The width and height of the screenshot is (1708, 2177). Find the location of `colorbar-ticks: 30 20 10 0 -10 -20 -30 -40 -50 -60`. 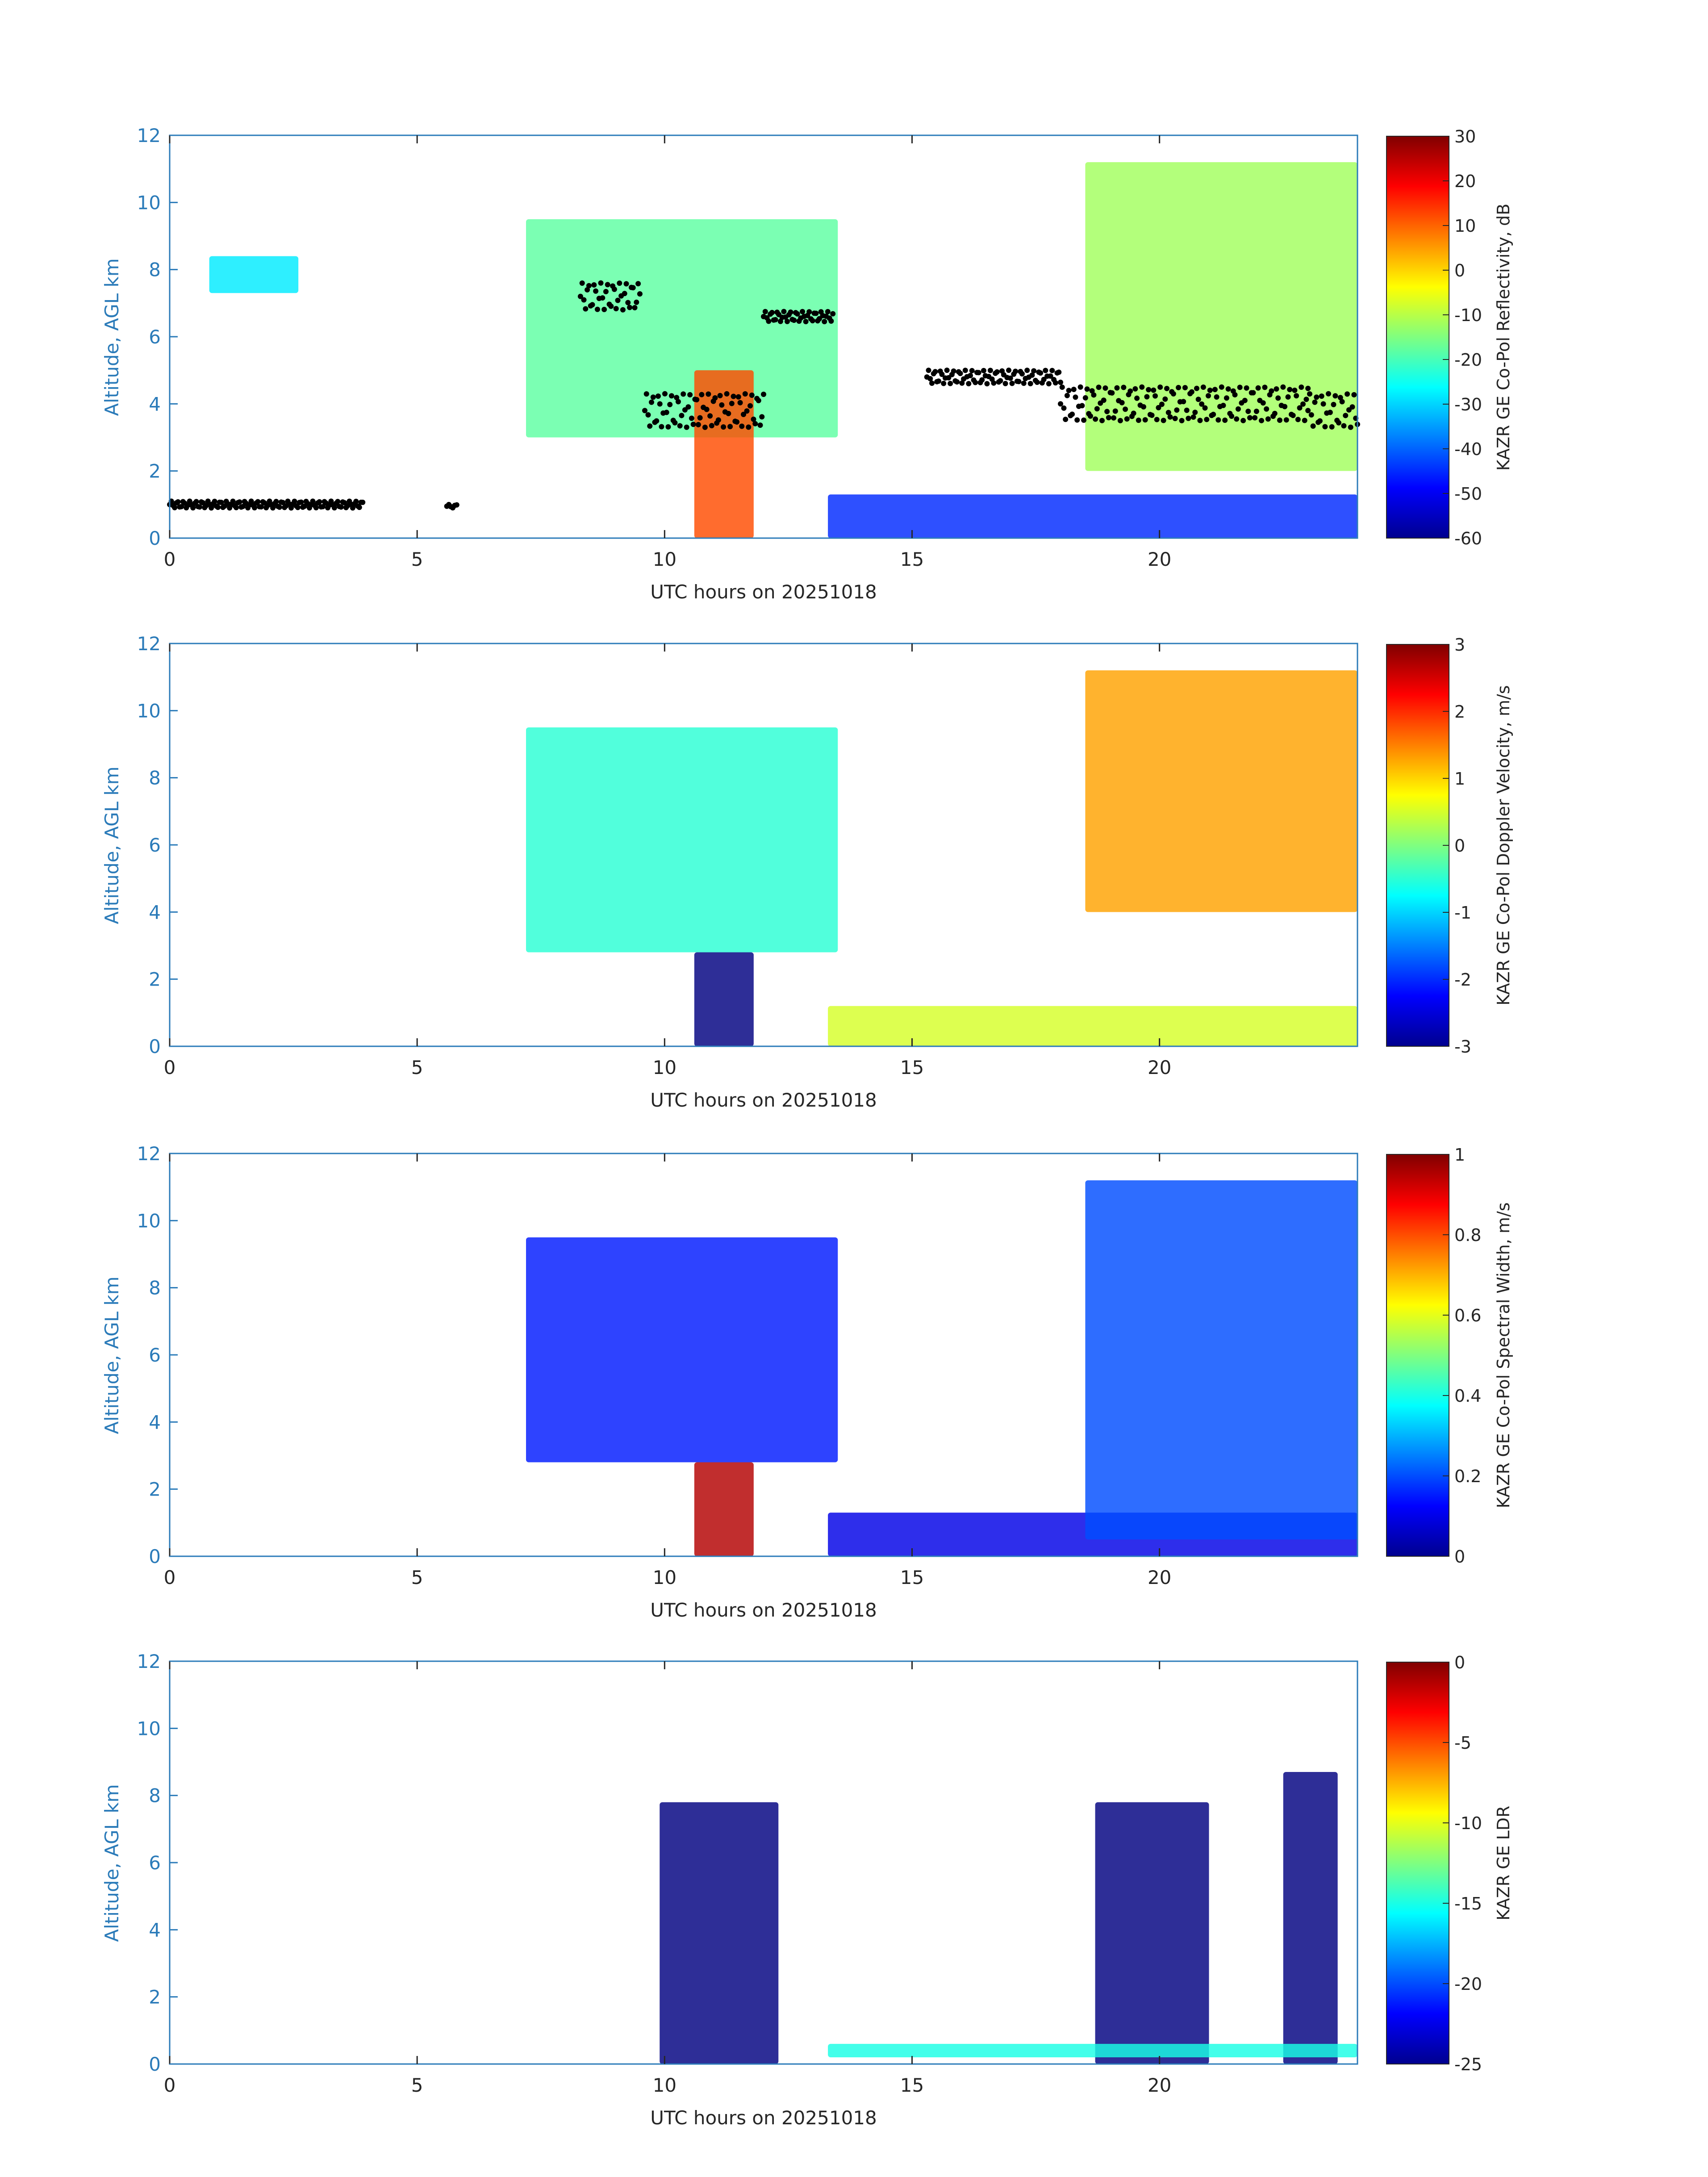

colorbar-ticks: 30 20 10 0 -10 -20 -30 -40 -50 -60 is located at coordinates (1462, 337).